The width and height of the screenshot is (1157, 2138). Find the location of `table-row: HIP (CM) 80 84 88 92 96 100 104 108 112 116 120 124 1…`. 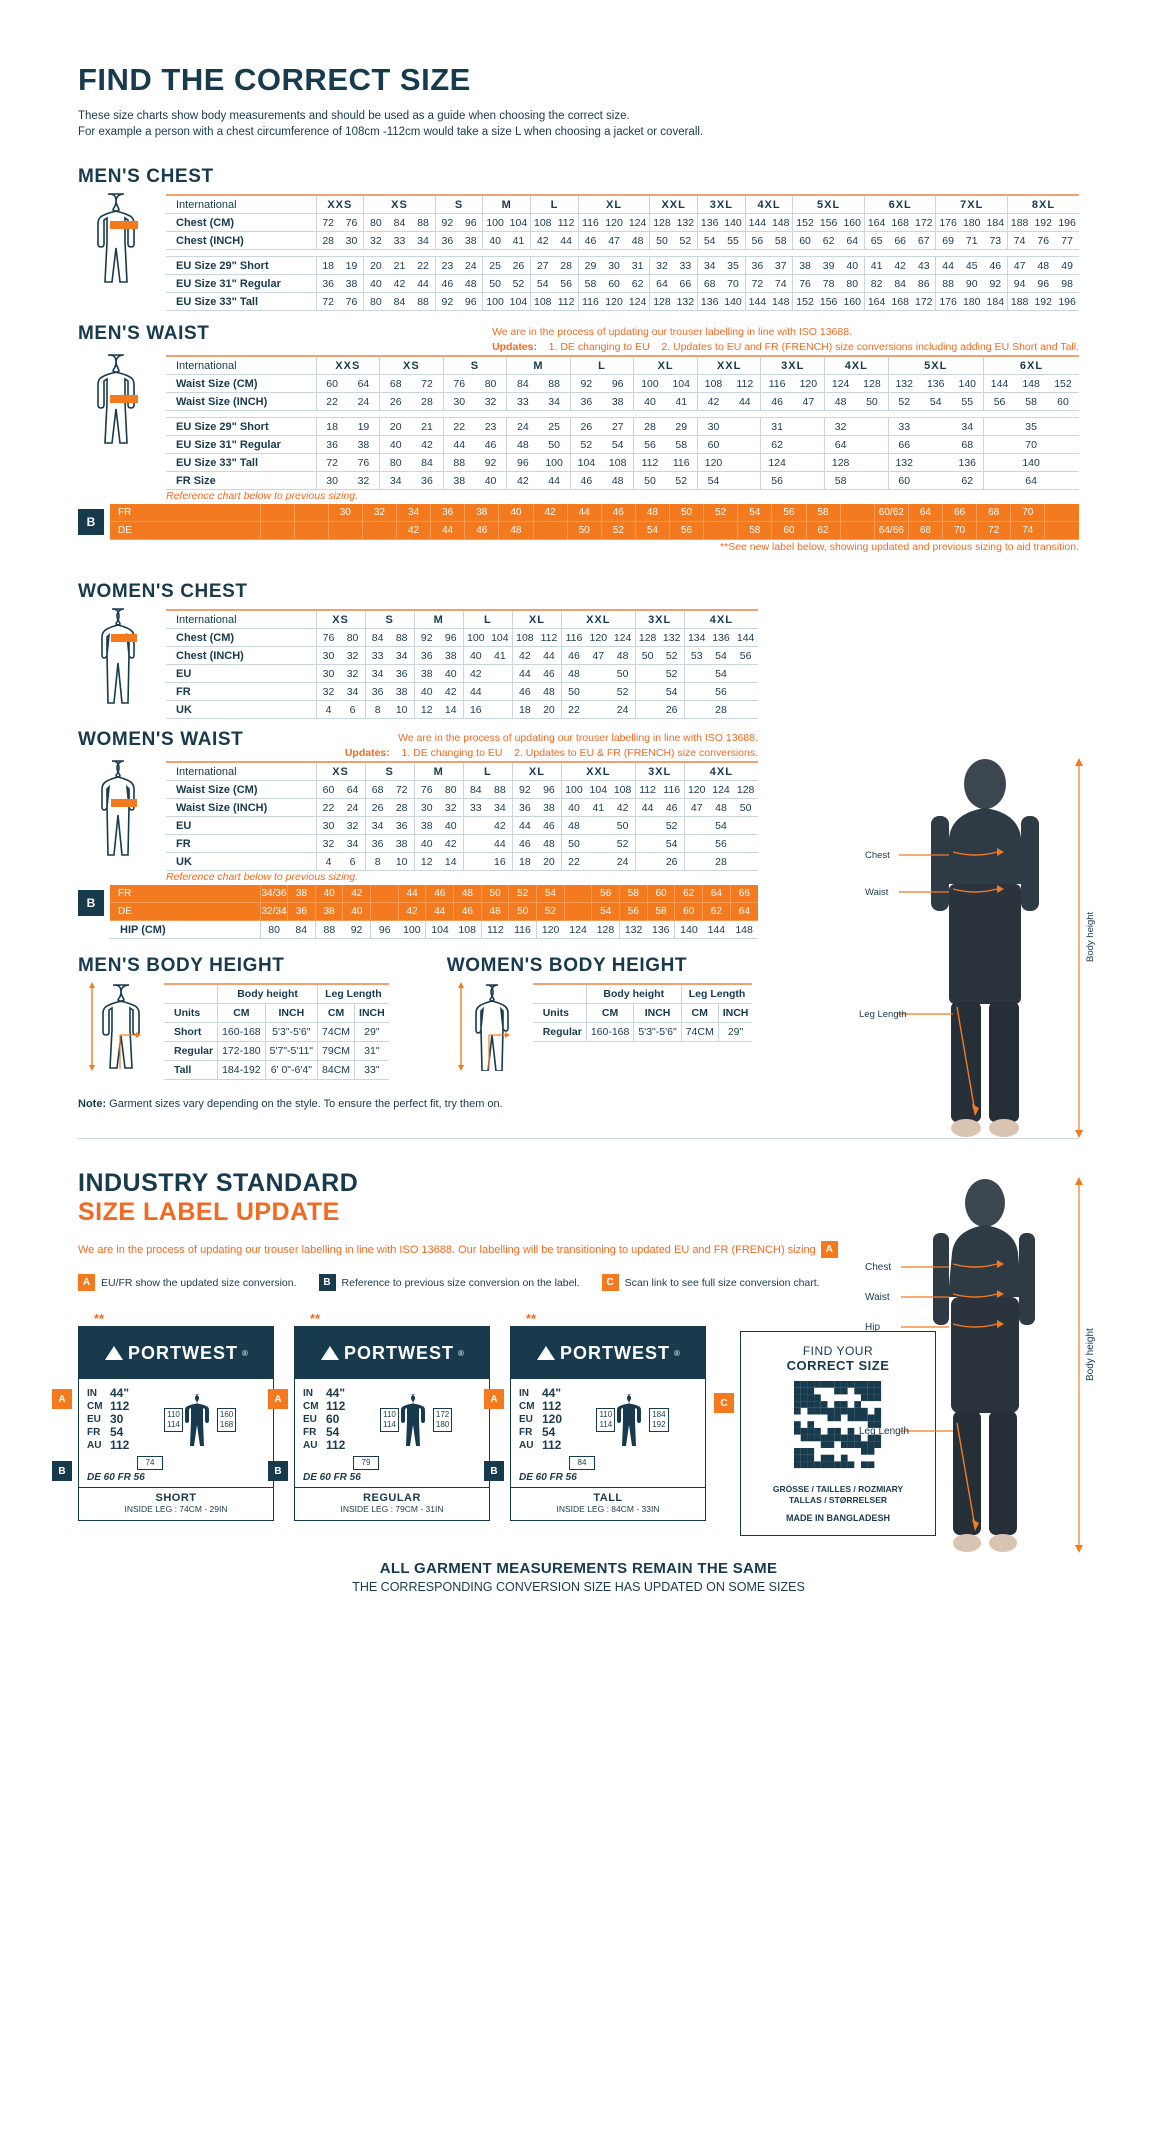

table-row: HIP (CM) 80 84 88 92 96 100 104 108 112 116 120 124 1… is located at coordinates (434, 930).